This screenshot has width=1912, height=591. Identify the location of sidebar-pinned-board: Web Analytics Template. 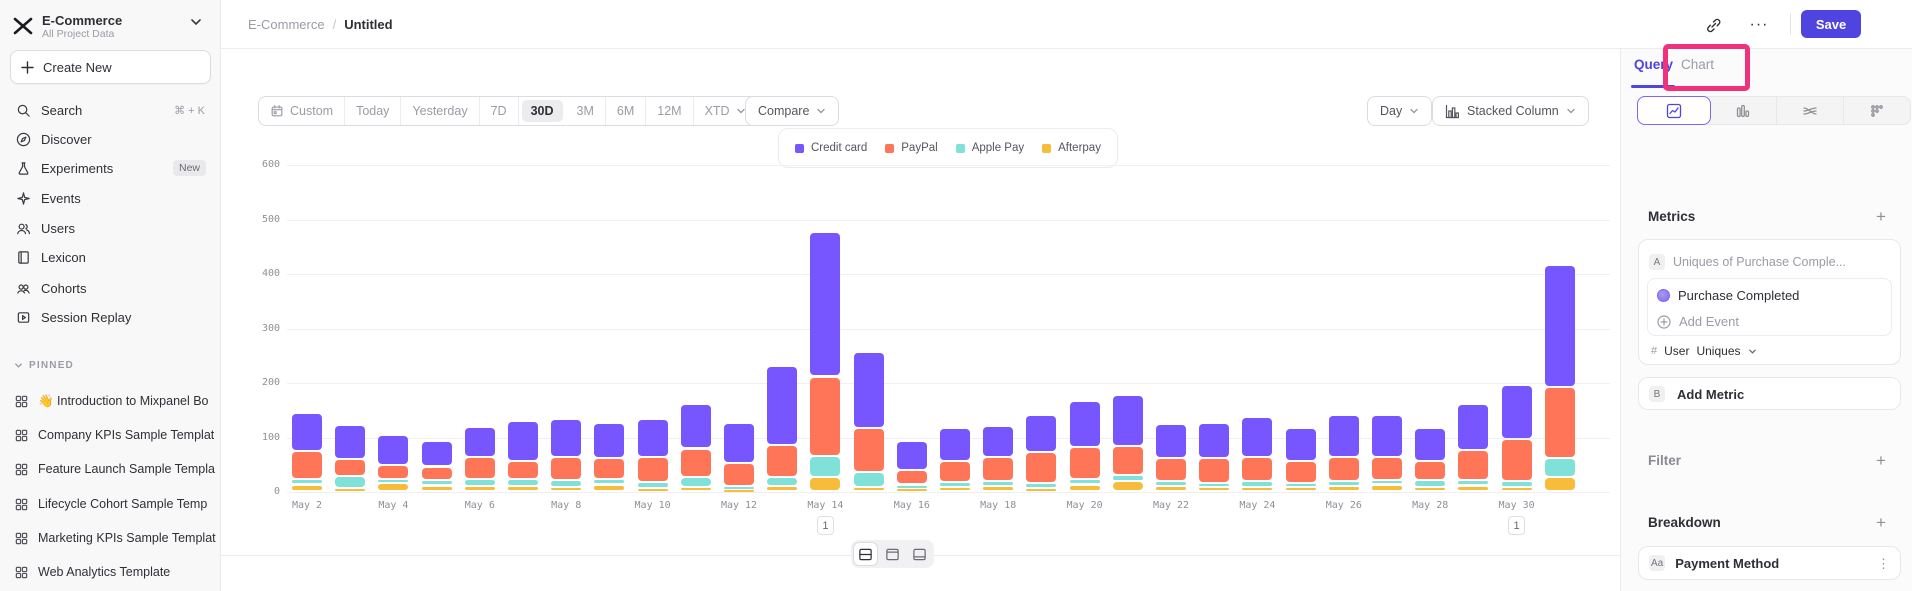
(112, 572).